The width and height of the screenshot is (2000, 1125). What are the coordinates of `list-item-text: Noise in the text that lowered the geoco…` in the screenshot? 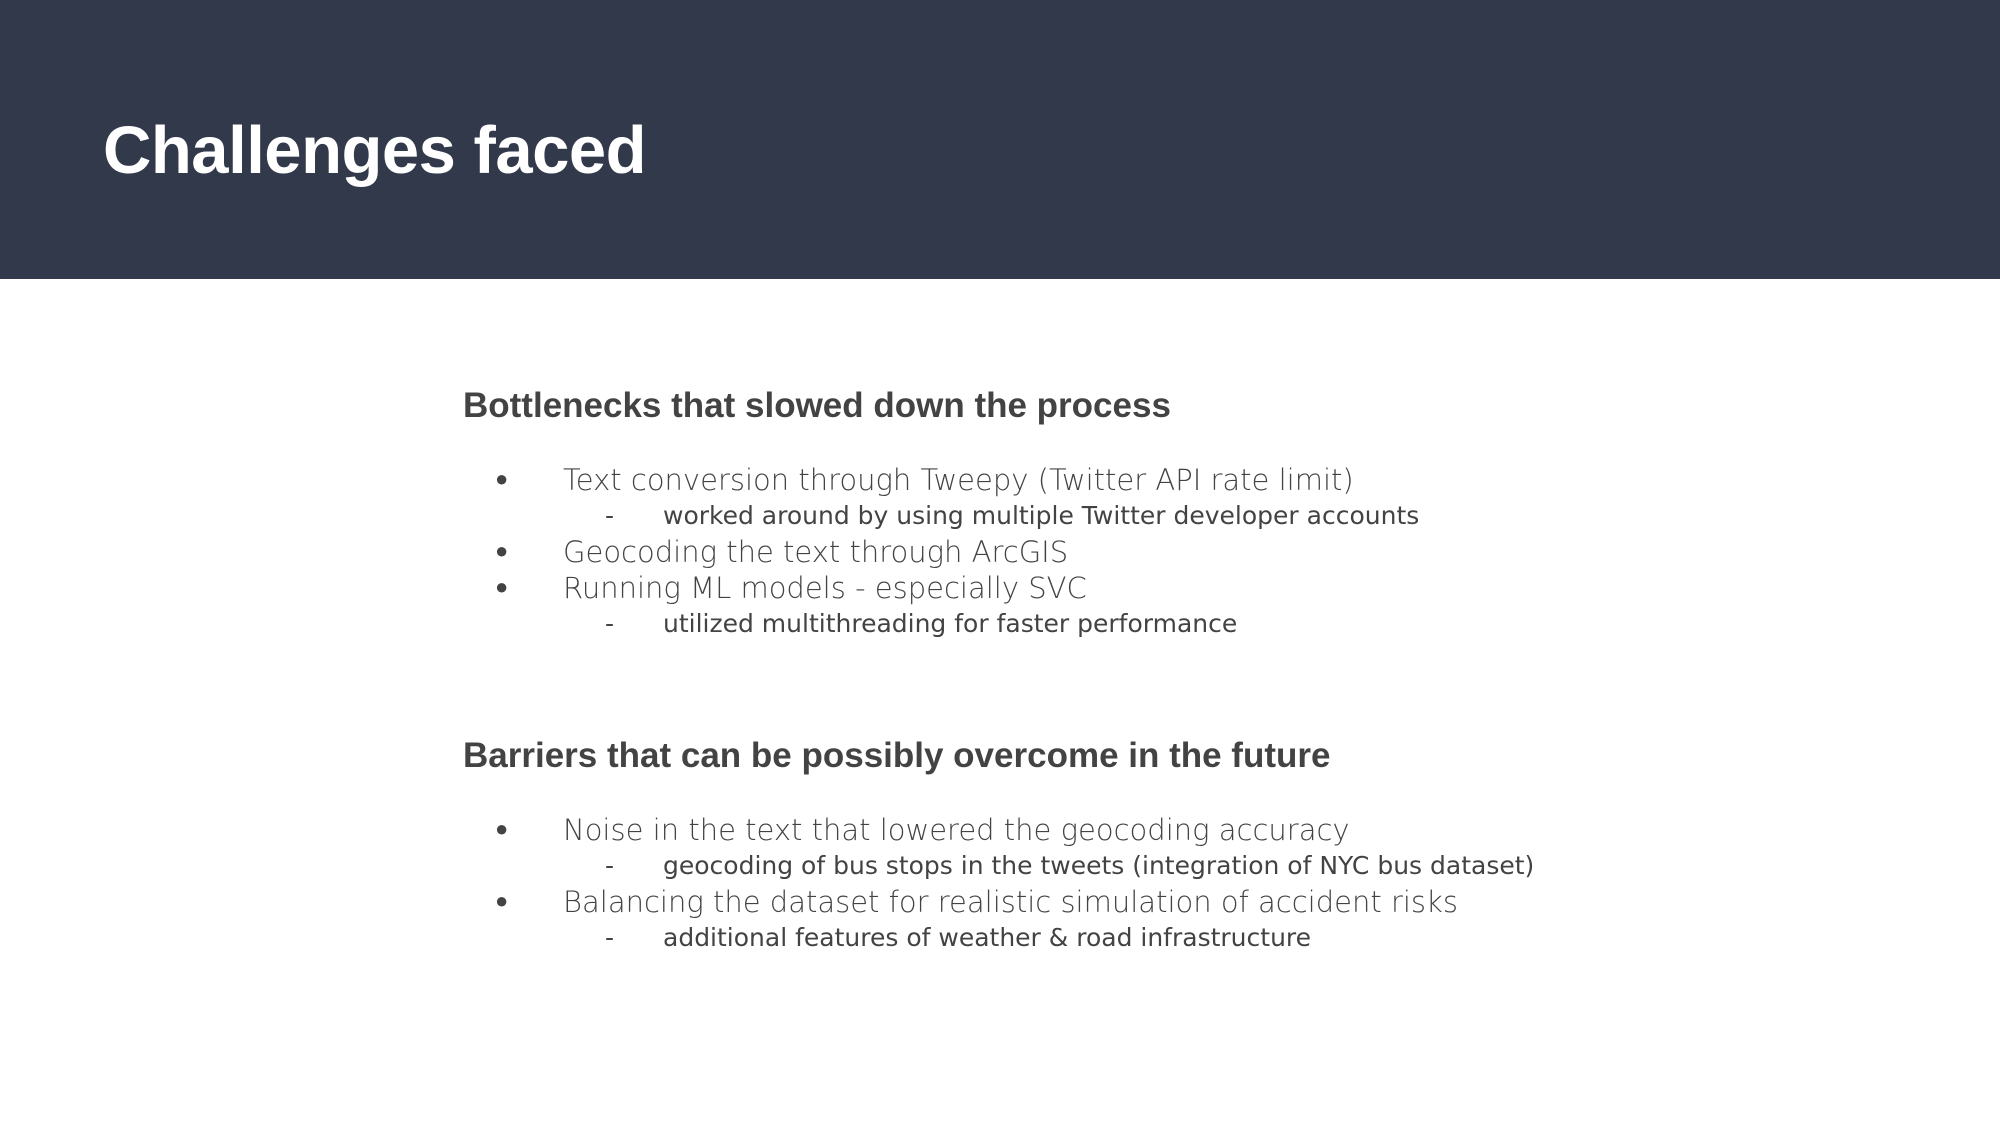 It's located at (956, 830).